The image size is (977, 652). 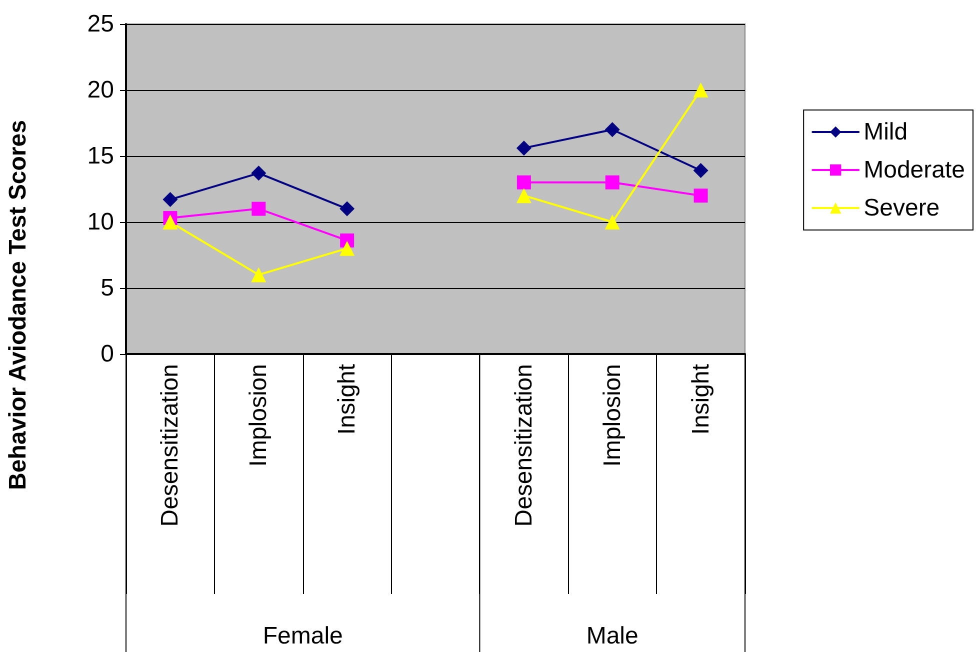 What do you see at coordinates (100, 156) in the screenshot?
I see `y-tick-label: 15` at bounding box center [100, 156].